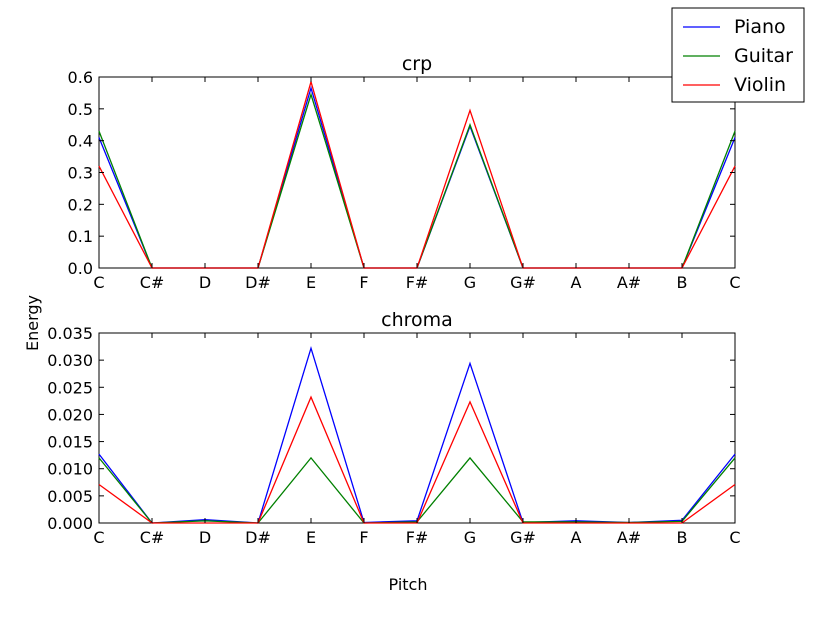 This screenshot has height=620, width=815. Describe the element at coordinates (70, 414) in the screenshot. I see `chroma-y-tick-label: 0.020` at that location.